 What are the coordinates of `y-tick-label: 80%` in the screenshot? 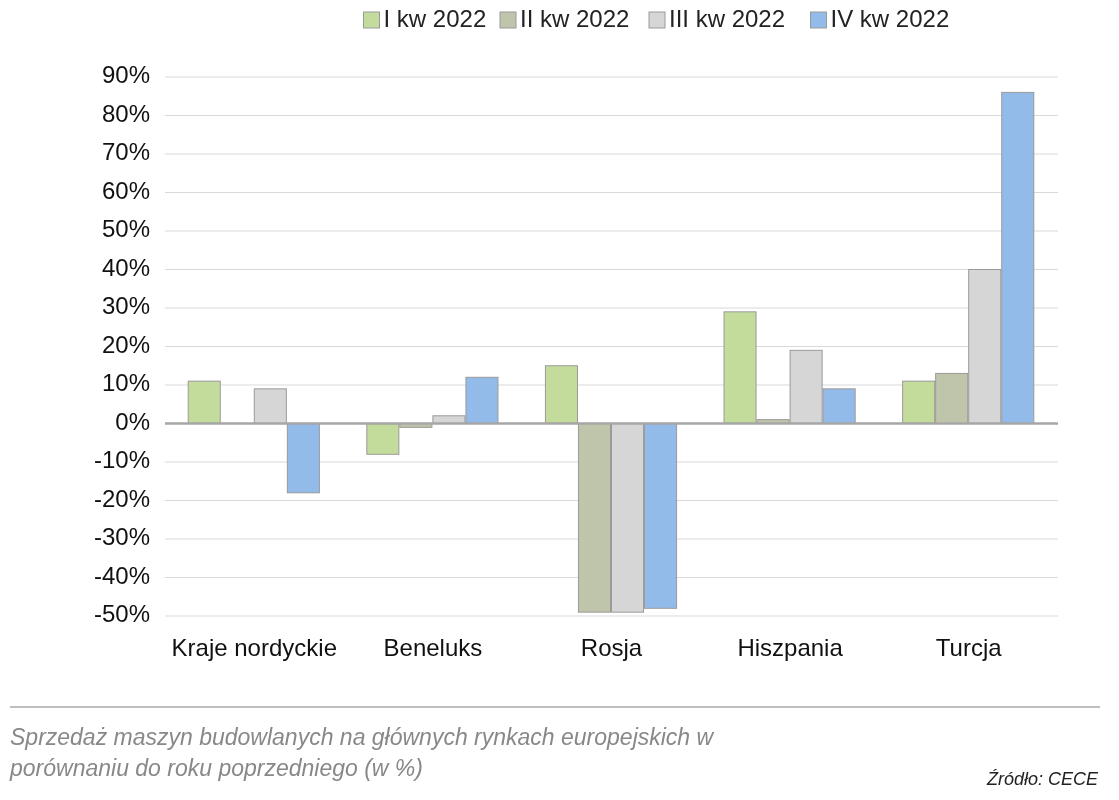 It's located at (125, 113).